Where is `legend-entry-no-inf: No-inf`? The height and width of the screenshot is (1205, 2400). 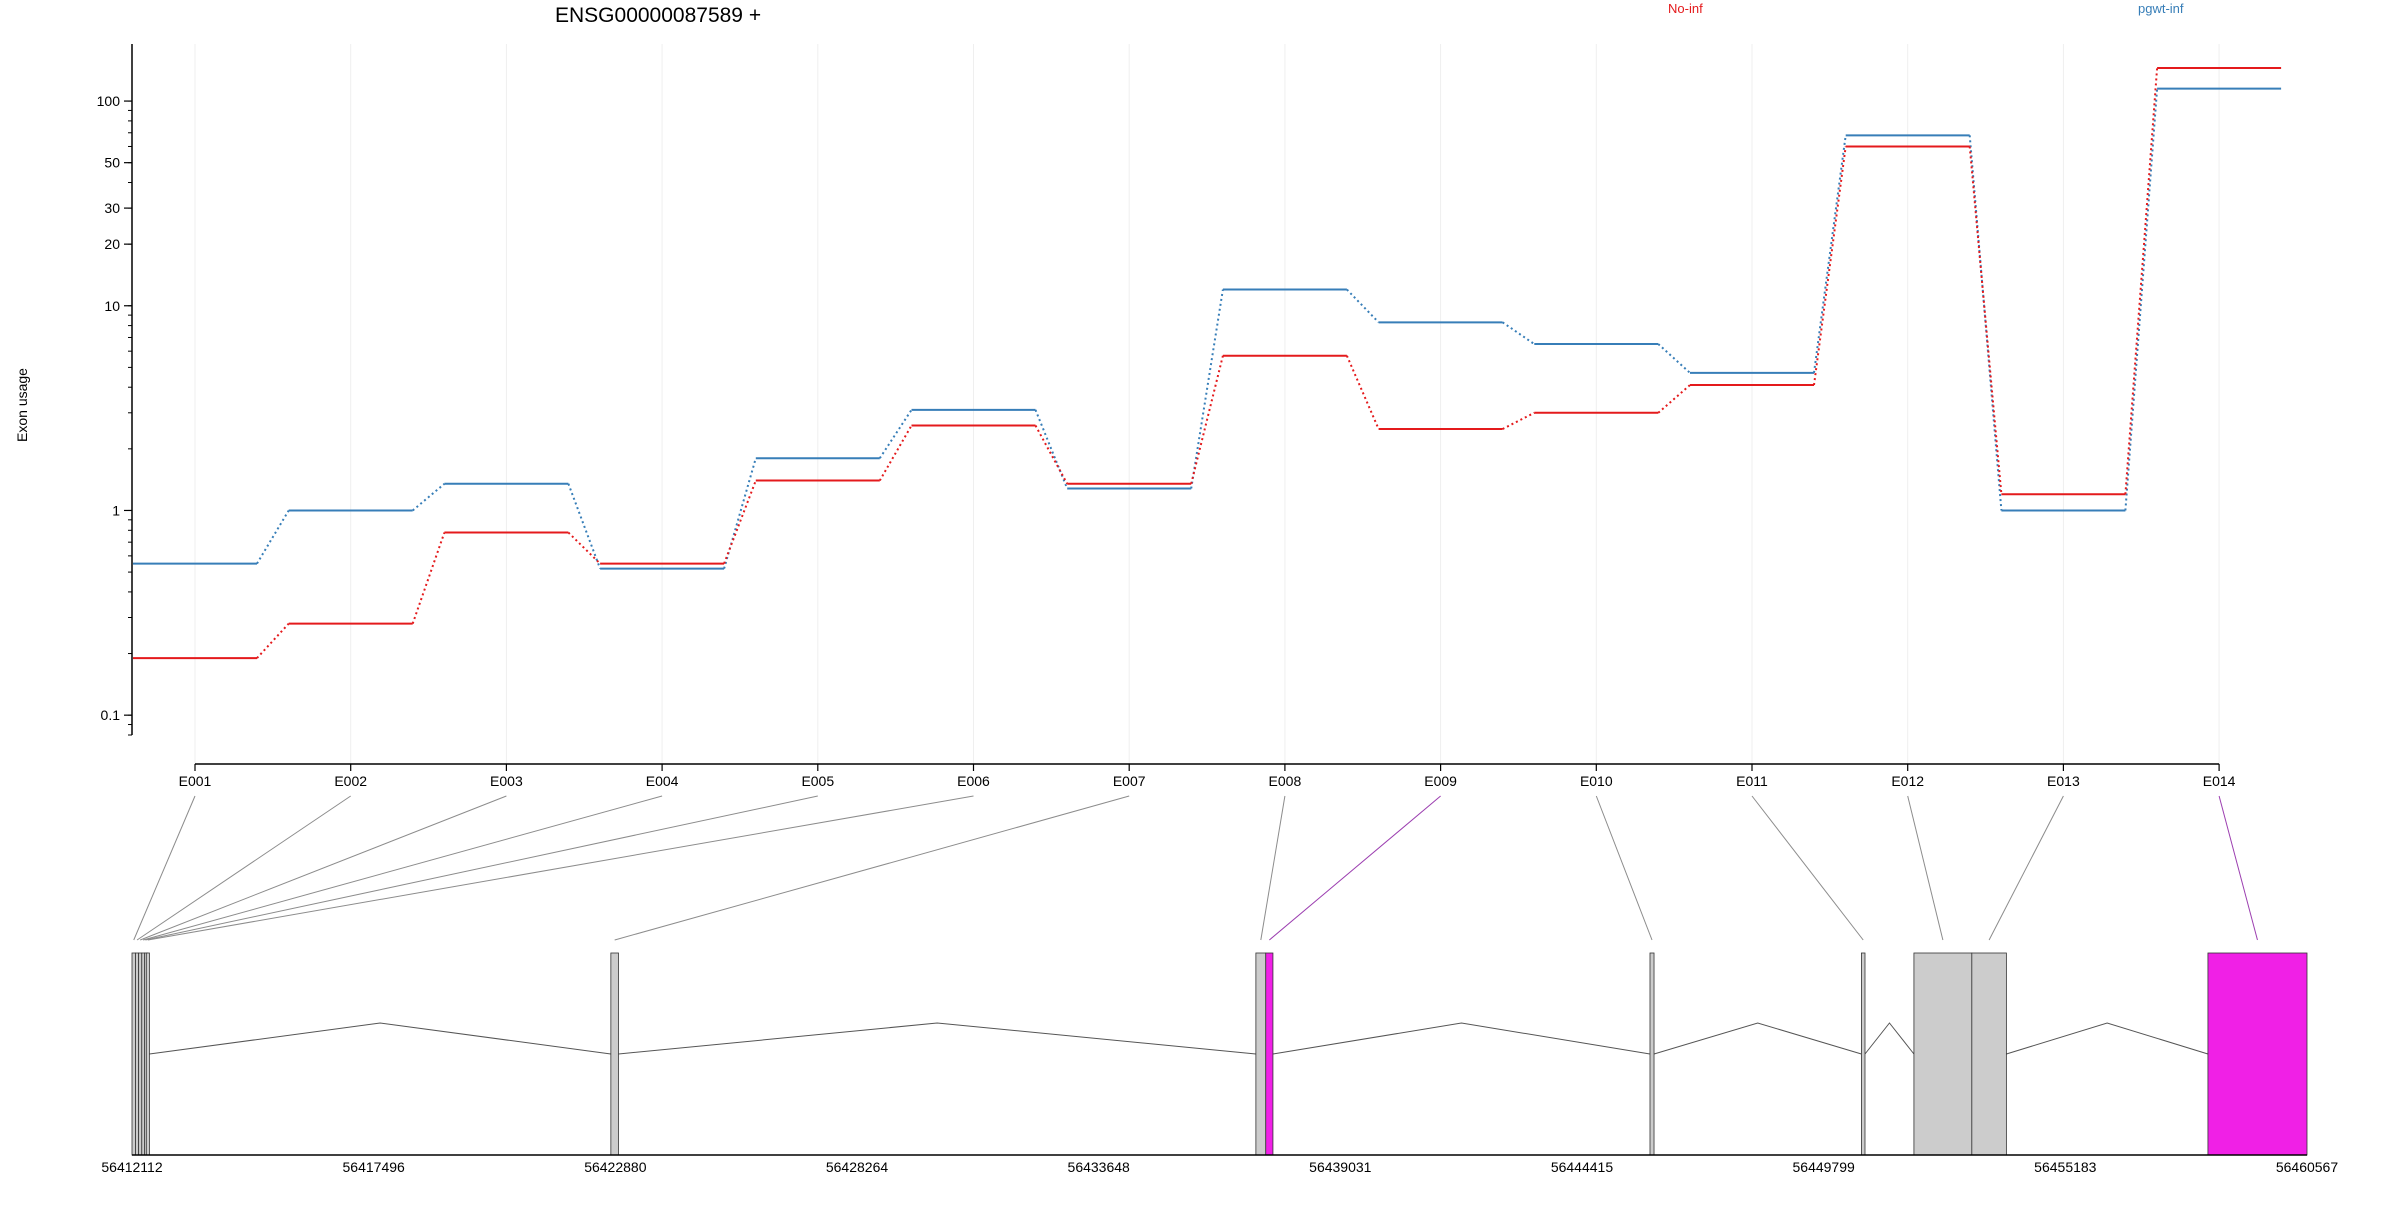
legend-entry-no-inf: No-inf is located at coordinates (1685, 8).